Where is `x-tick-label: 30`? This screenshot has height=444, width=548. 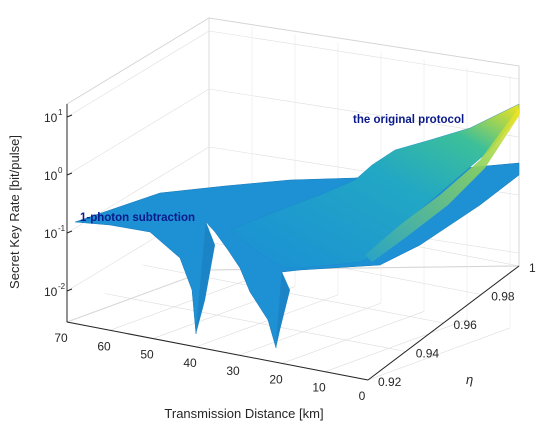
x-tick-label: 30 is located at coordinates (233, 371).